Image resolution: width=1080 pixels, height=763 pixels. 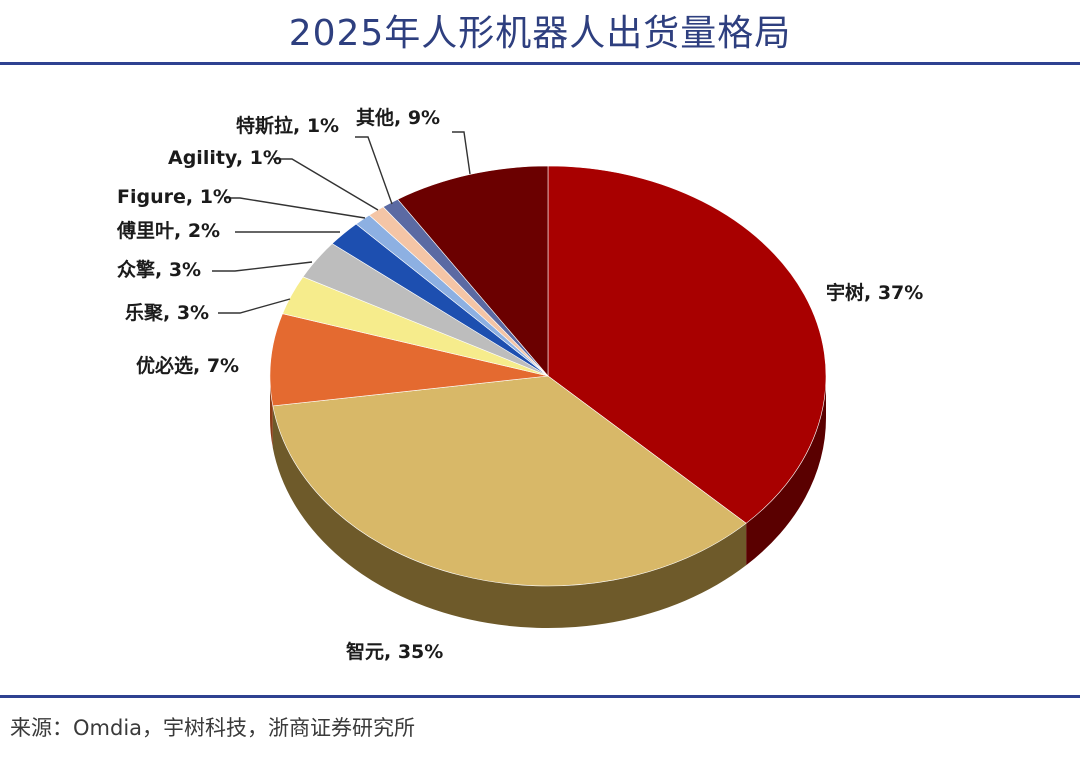 What do you see at coordinates (540, 33) in the screenshot?
I see `page-title: 2025年人形机器人出货量格局` at bounding box center [540, 33].